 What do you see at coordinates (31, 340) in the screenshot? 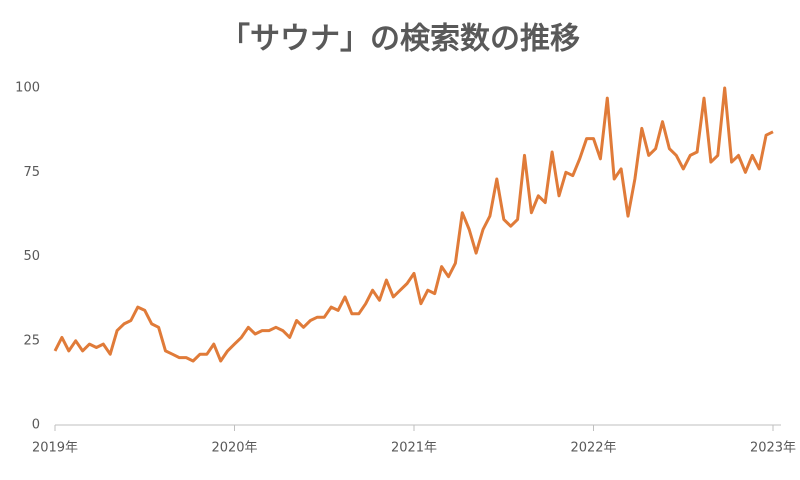
I see `y-tick-label: 25` at bounding box center [31, 340].